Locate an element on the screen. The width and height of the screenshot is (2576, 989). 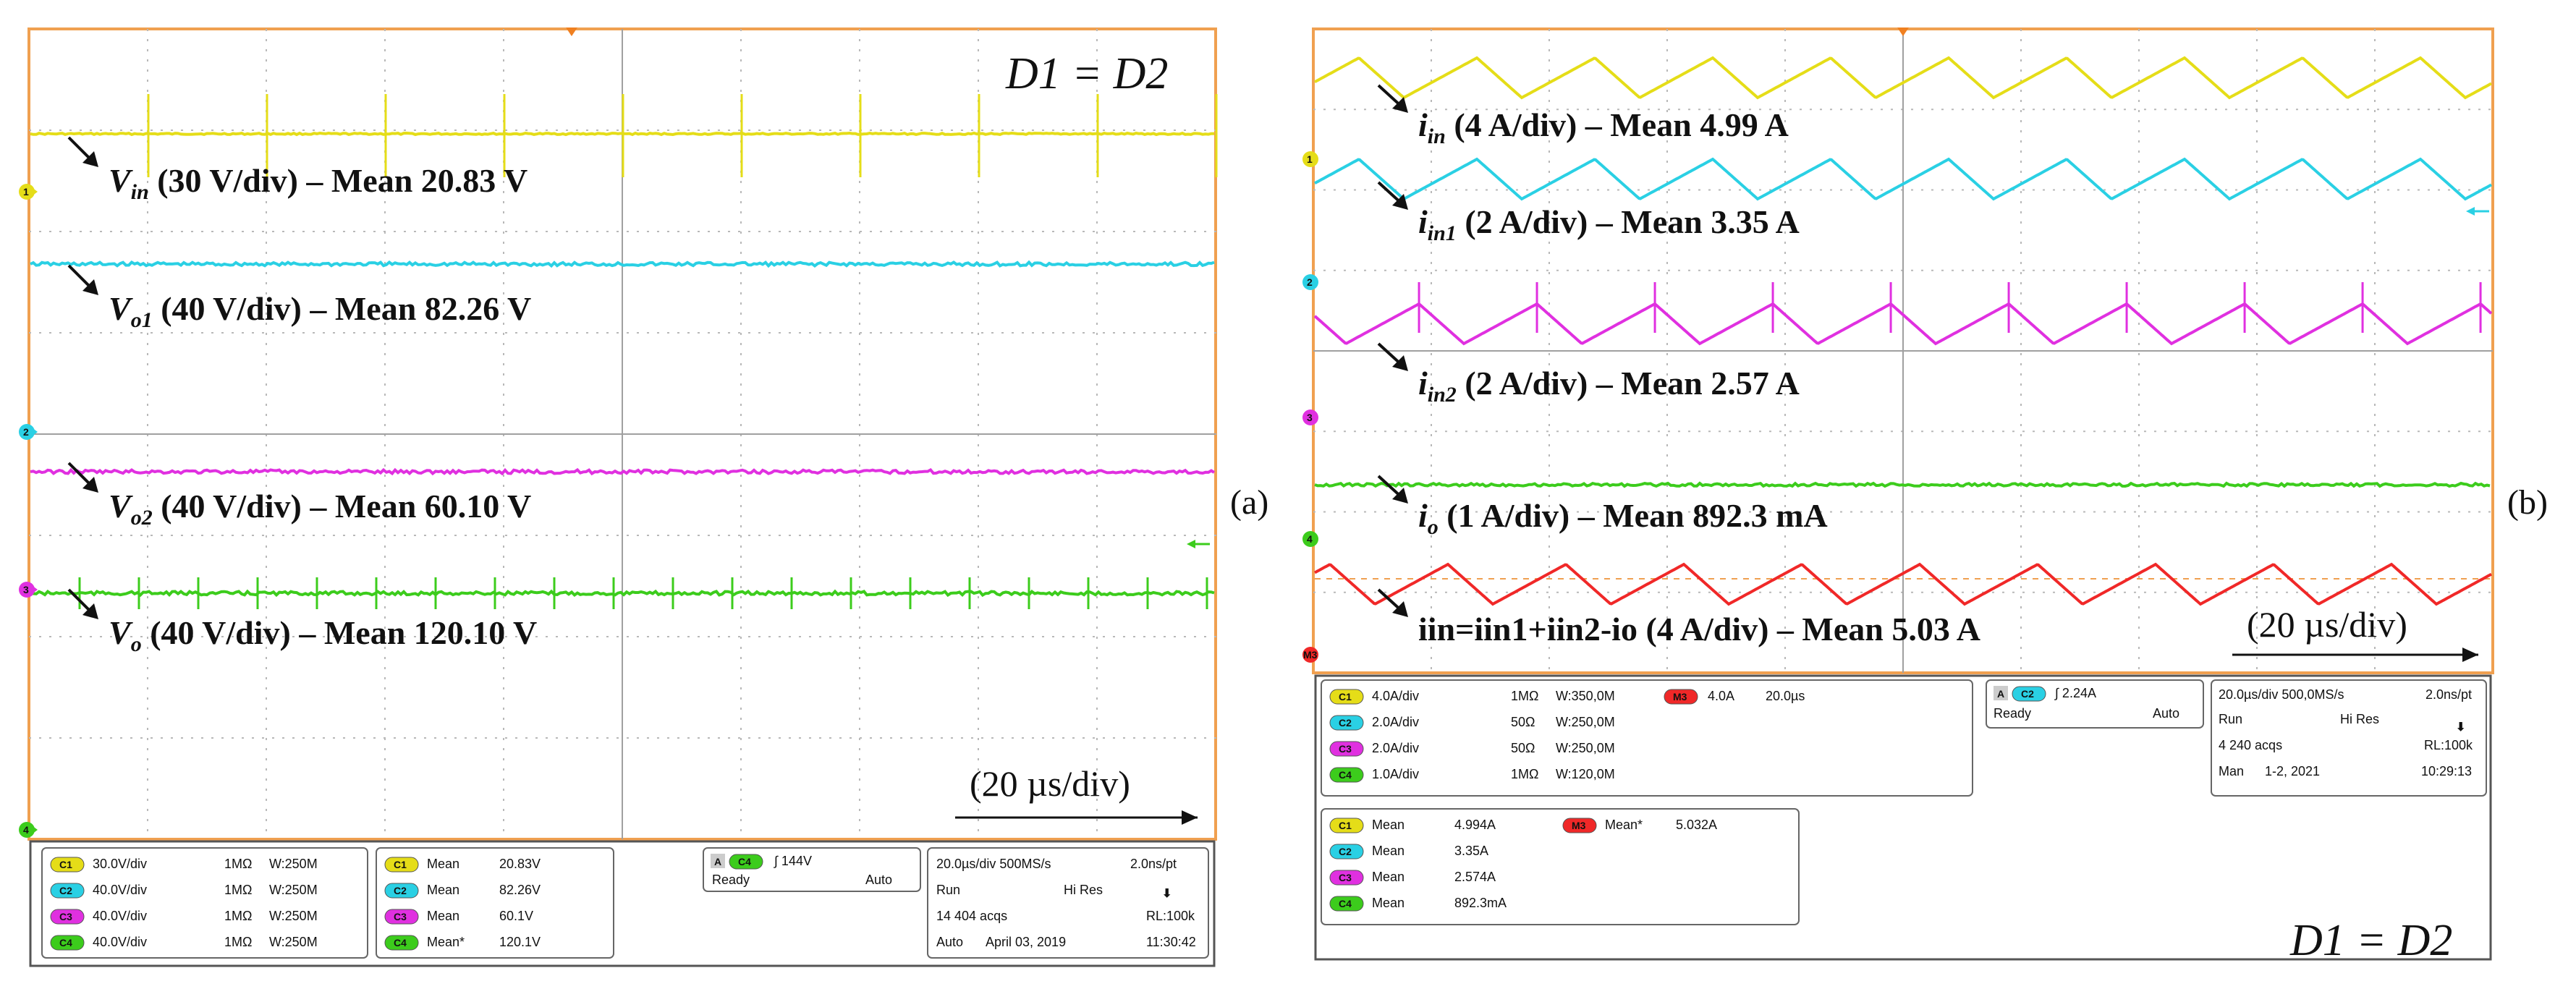
channel-impedance-c3: 1MΩ is located at coordinates (238, 916).